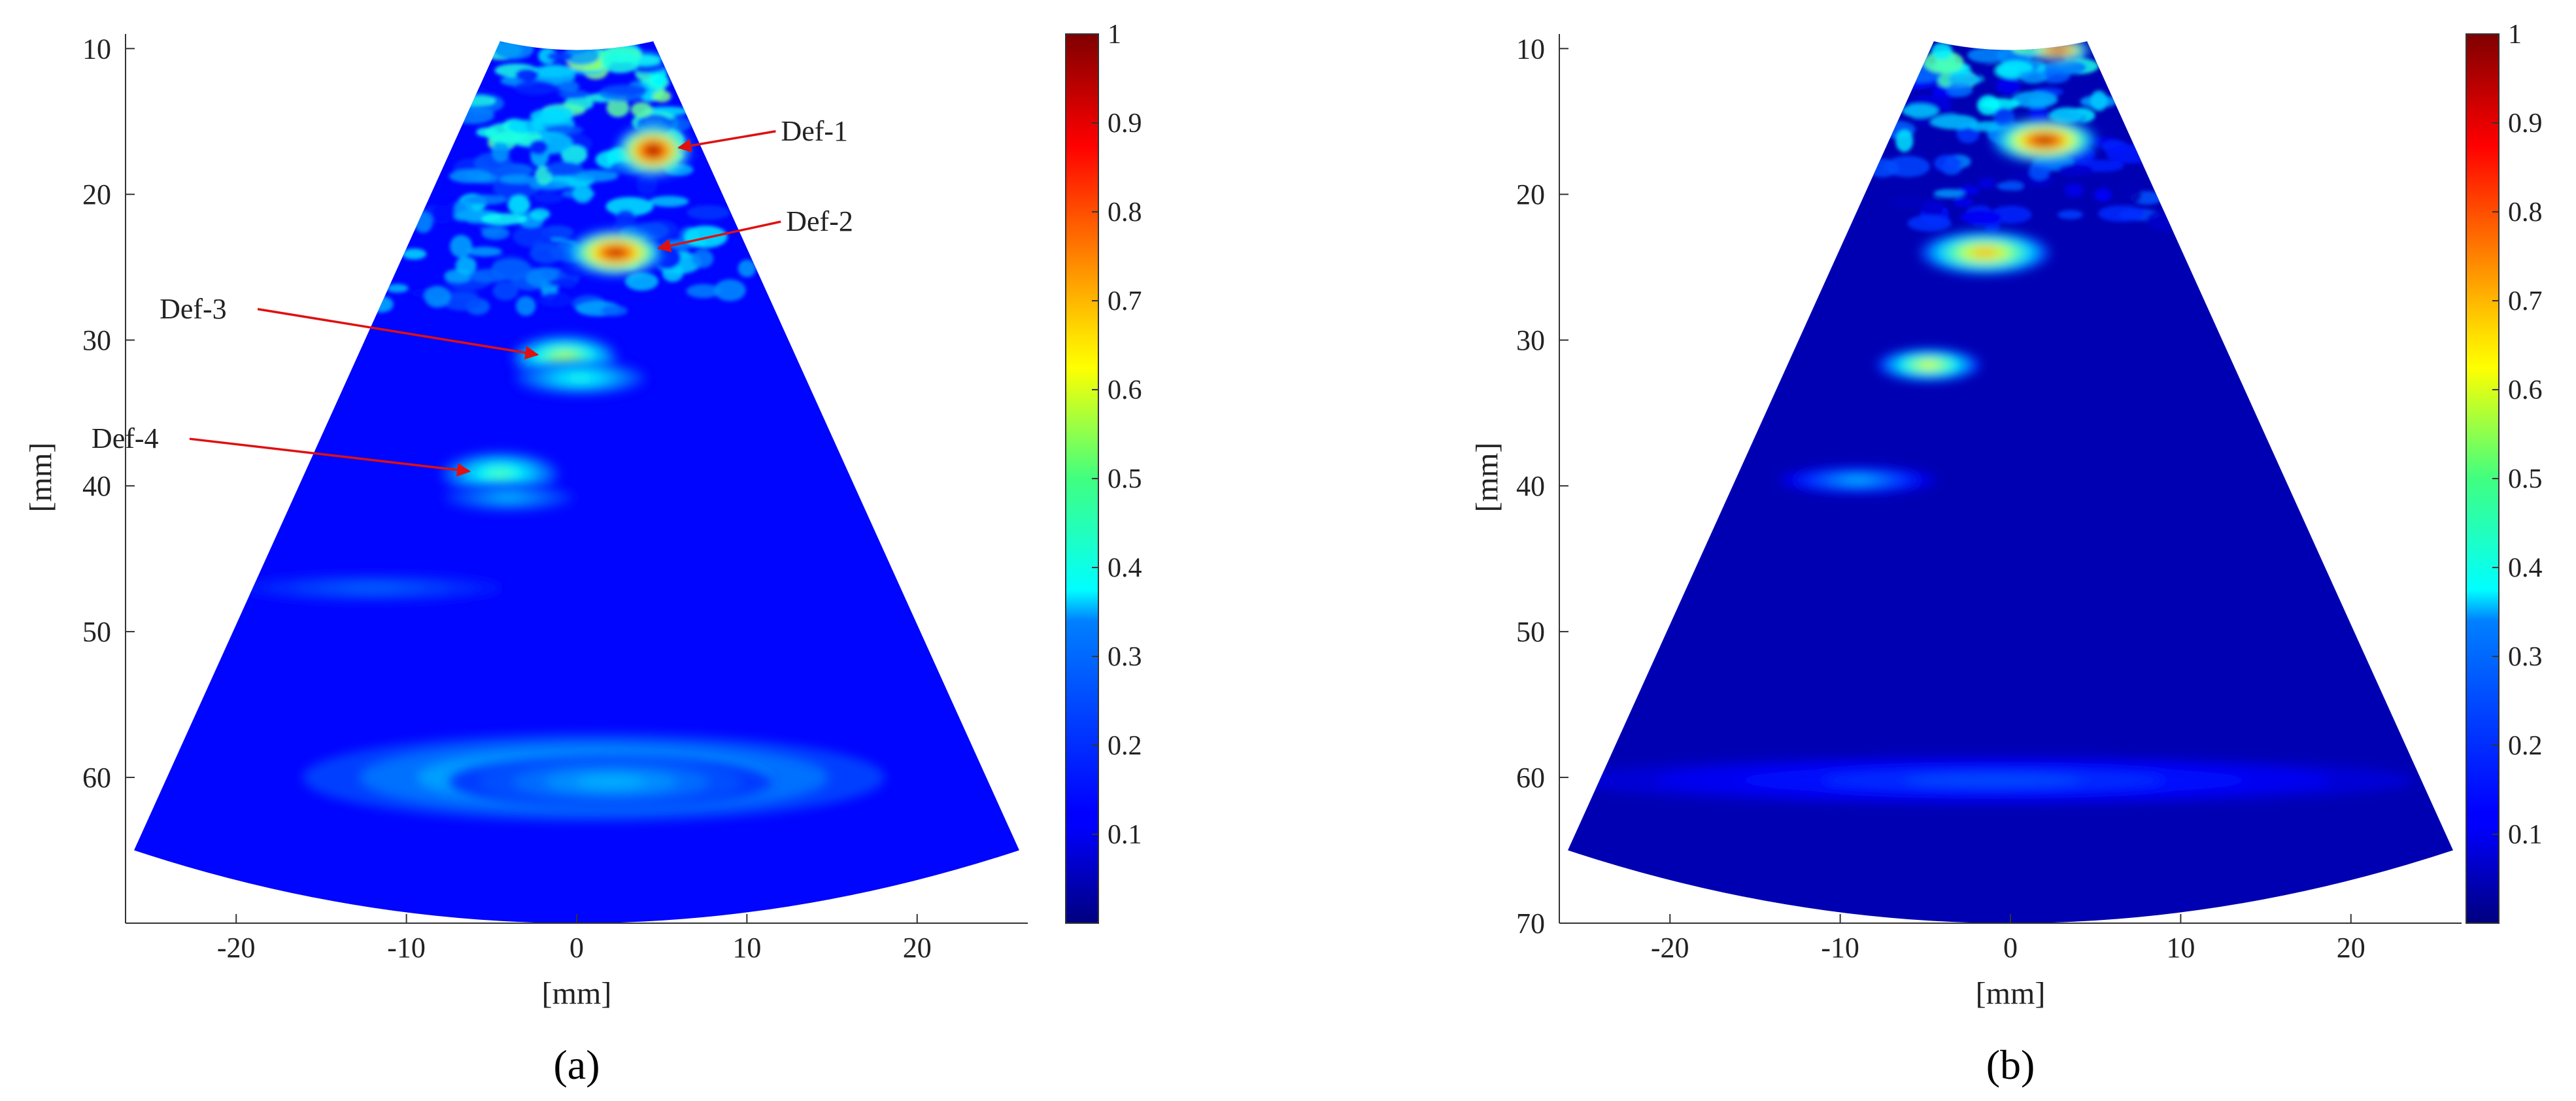  Describe the element at coordinates (1125, 212) in the screenshot. I see `colorbar-tick-label: 0.8` at that location.